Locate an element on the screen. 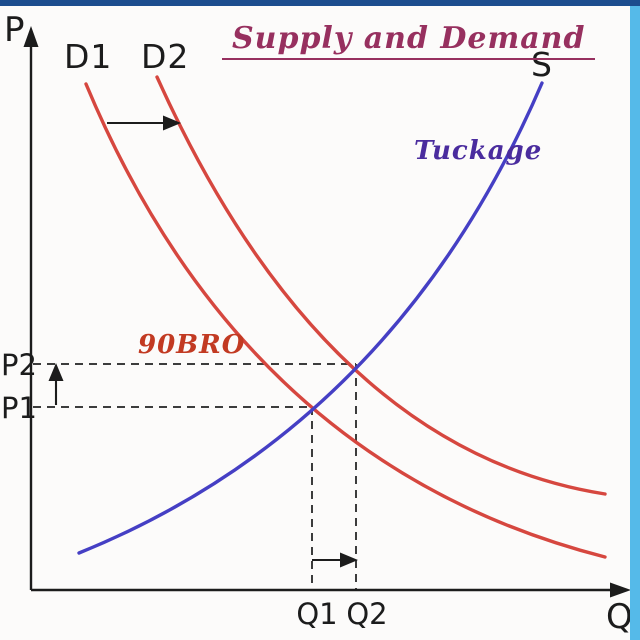 This screenshot has height=640, width=640. tuckage-annotation: Tuckage is located at coordinates (478, 151).